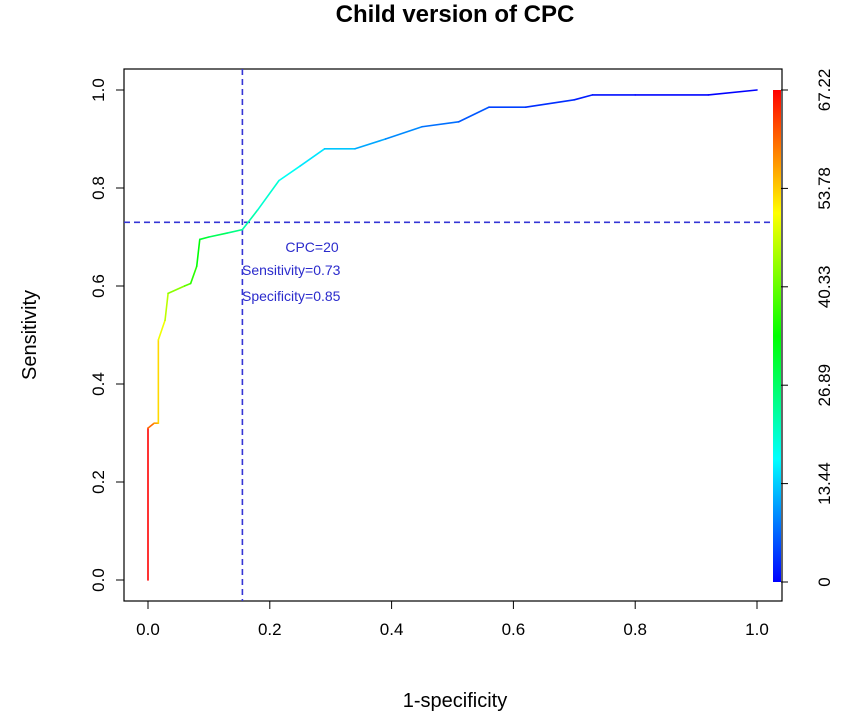 This screenshot has height=719, width=850. What do you see at coordinates (455, 701) in the screenshot?
I see `x-axis-label: 1-specificity` at bounding box center [455, 701].